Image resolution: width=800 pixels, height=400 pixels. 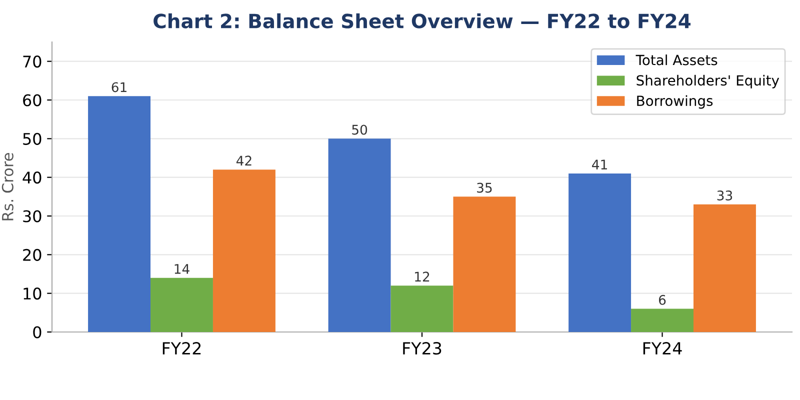 I want to click on data-label: 50, so click(x=360, y=129).